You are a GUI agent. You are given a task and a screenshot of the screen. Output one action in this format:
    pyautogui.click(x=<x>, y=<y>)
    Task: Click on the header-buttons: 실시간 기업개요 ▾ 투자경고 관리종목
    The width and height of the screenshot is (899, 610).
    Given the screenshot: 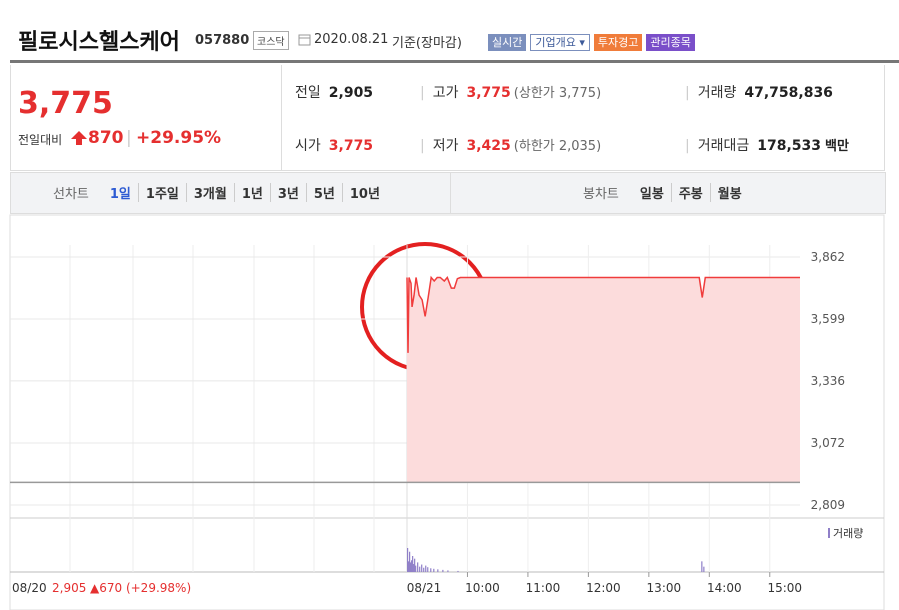 What is the action you would take?
    pyautogui.click(x=593, y=41)
    